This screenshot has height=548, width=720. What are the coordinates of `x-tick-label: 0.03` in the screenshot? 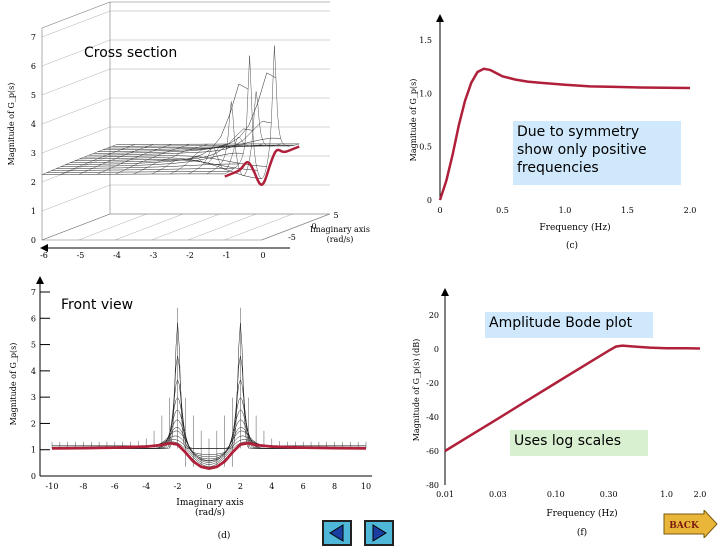 It's located at (498, 494).